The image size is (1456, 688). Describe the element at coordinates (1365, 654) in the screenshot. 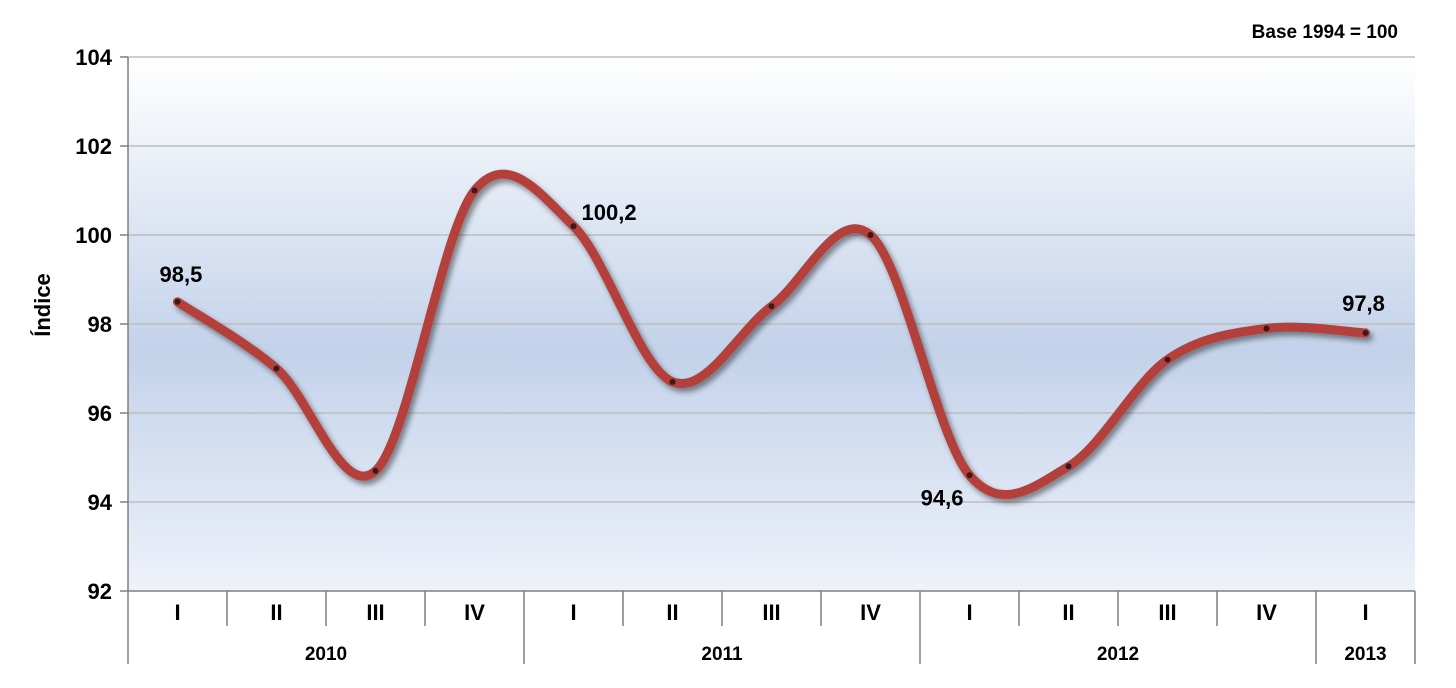

I see `year-label: 2013` at that location.